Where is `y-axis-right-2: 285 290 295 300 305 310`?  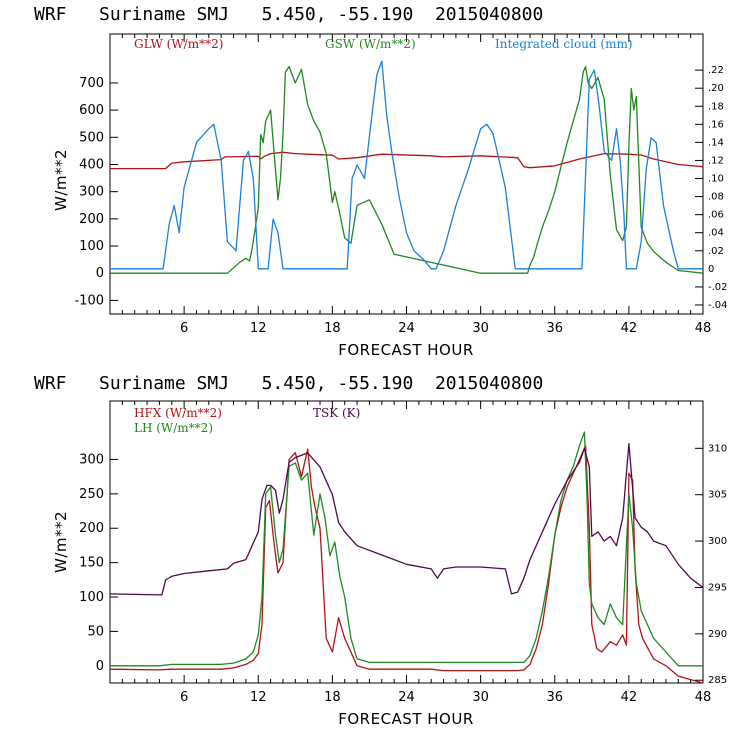 y-axis-right-2: 285 290 295 300 305 310 is located at coordinates (711, 564).